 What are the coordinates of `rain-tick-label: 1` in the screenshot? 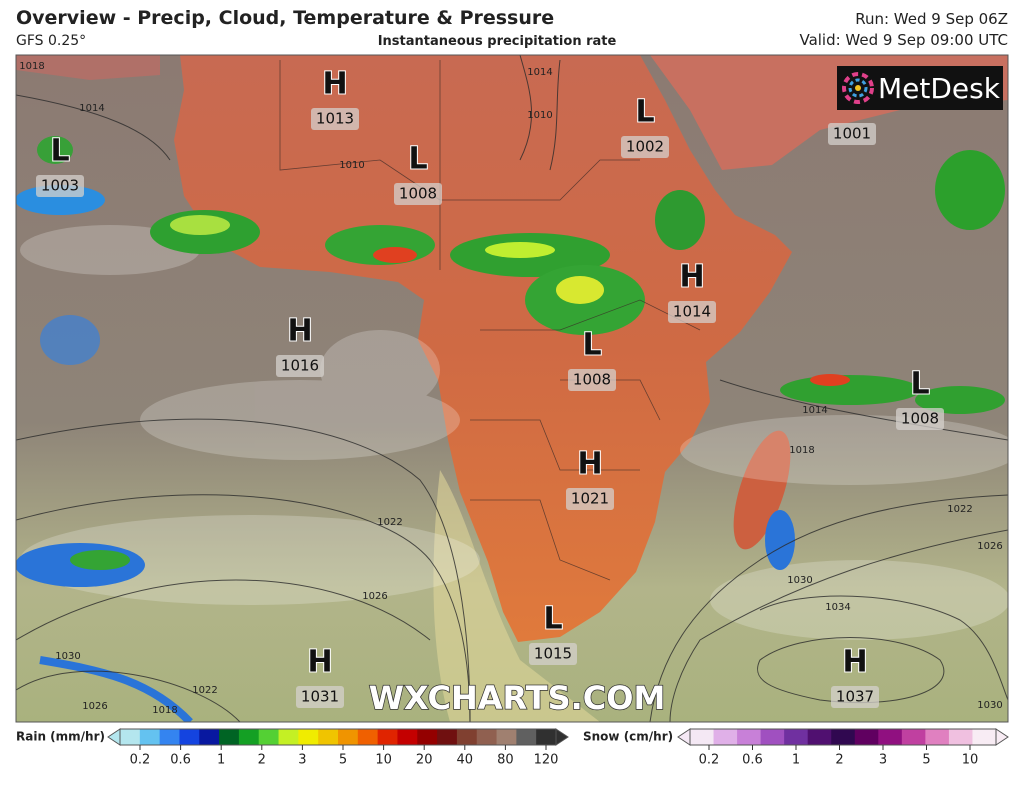 It's located at (221, 760).